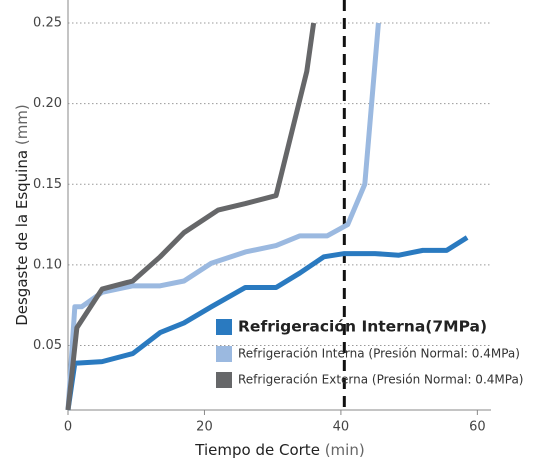 This screenshot has width=558, height=466. What do you see at coordinates (22, 124) in the screenshot?
I see `y-unit: (mm)` at bounding box center [22, 124].